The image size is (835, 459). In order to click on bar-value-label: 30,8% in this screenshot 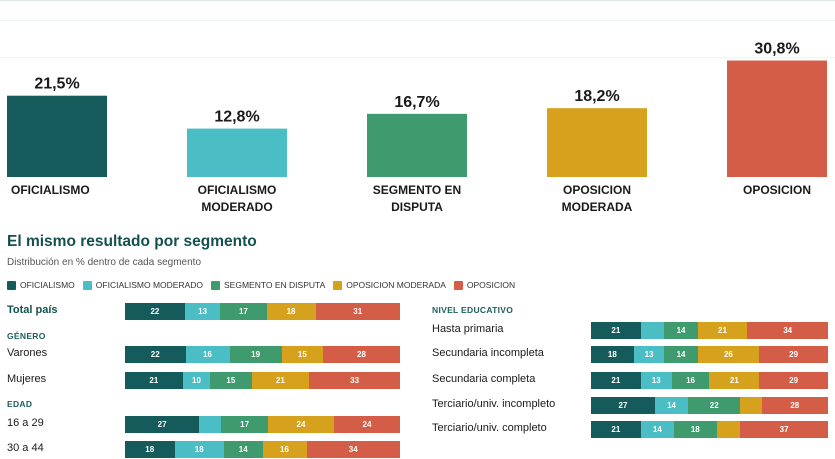, I will do `click(776, 49)`.